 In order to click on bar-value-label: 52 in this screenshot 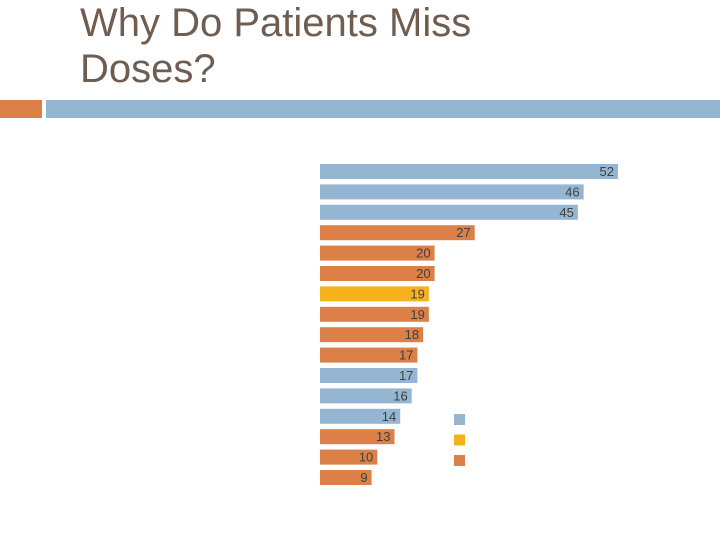, I will do `click(607, 171)`.